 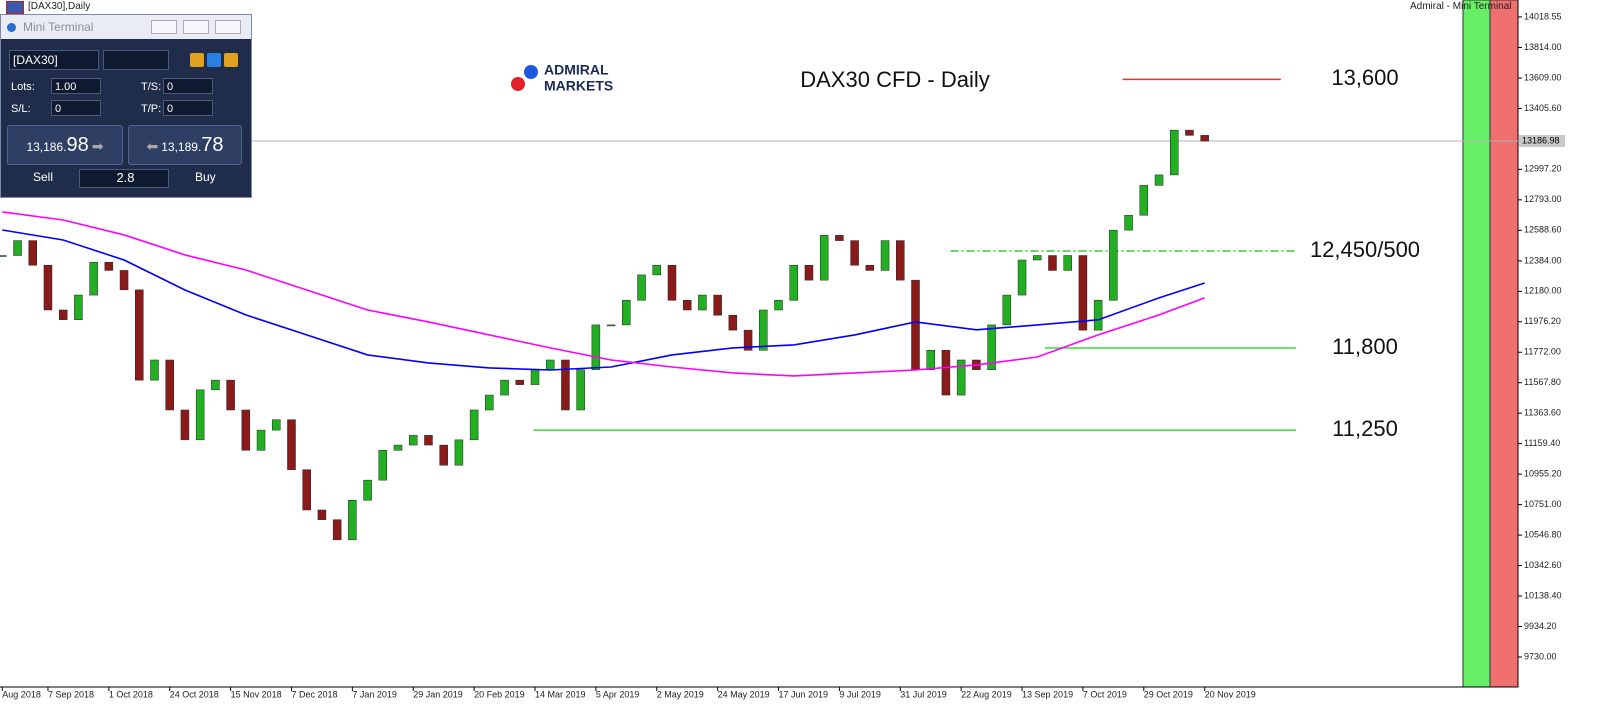 What do you see at coordinates (97, 146) in the screenshot?
I see `arrow: ➡` at bounding box center [97, 146].